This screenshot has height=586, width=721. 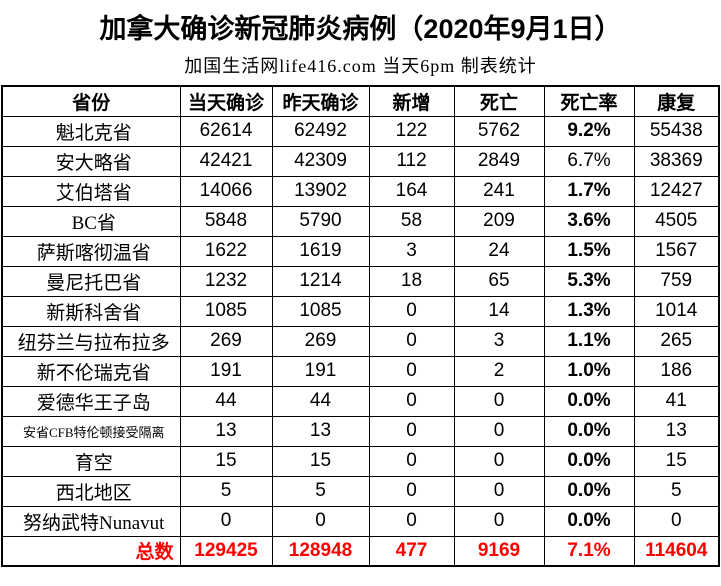 I want to click on cell-deaths: 5762, so click(x=499, y=131).